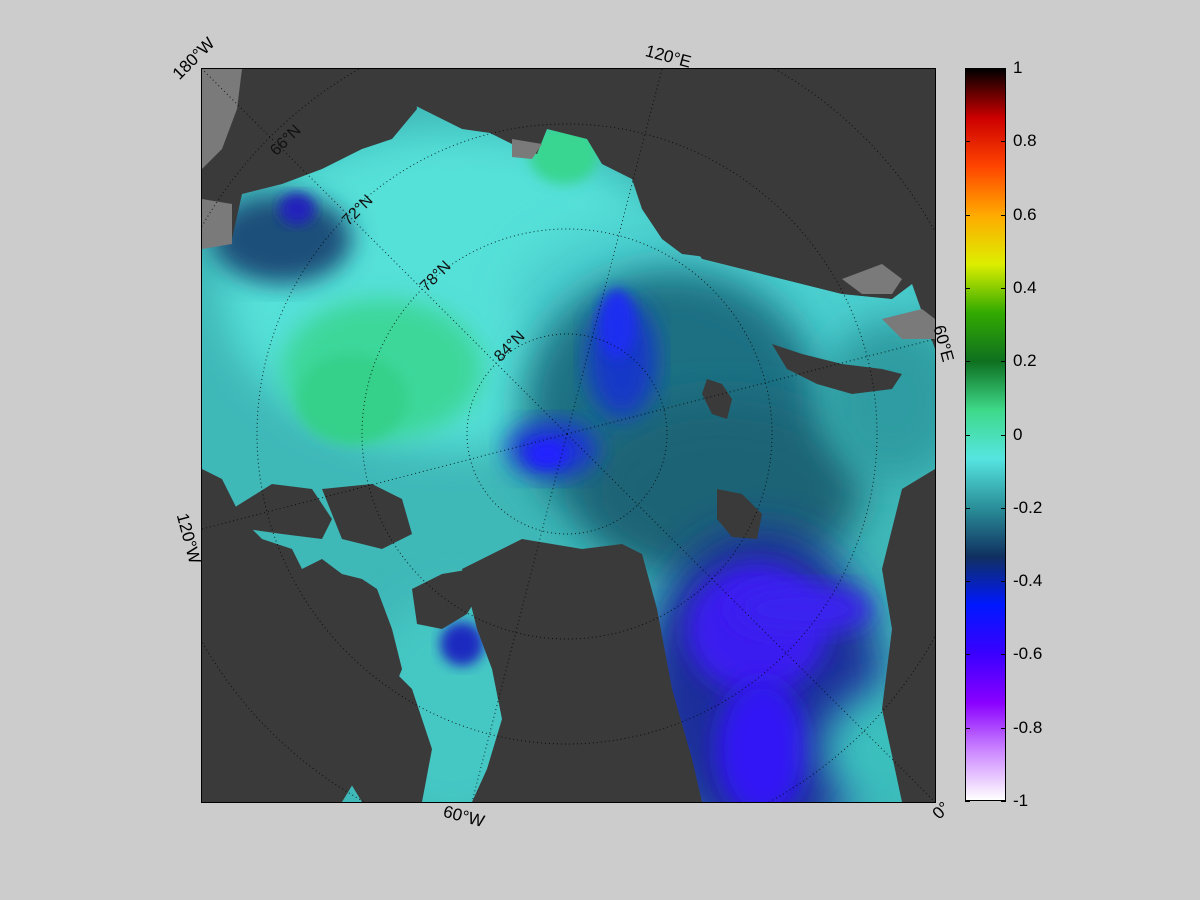 Image resolution: width=1200 pixels, height=900 pixels. Describe the element at coordinates (188, 538) in the screenshot. I see `label-120w: 120°W` at that location.